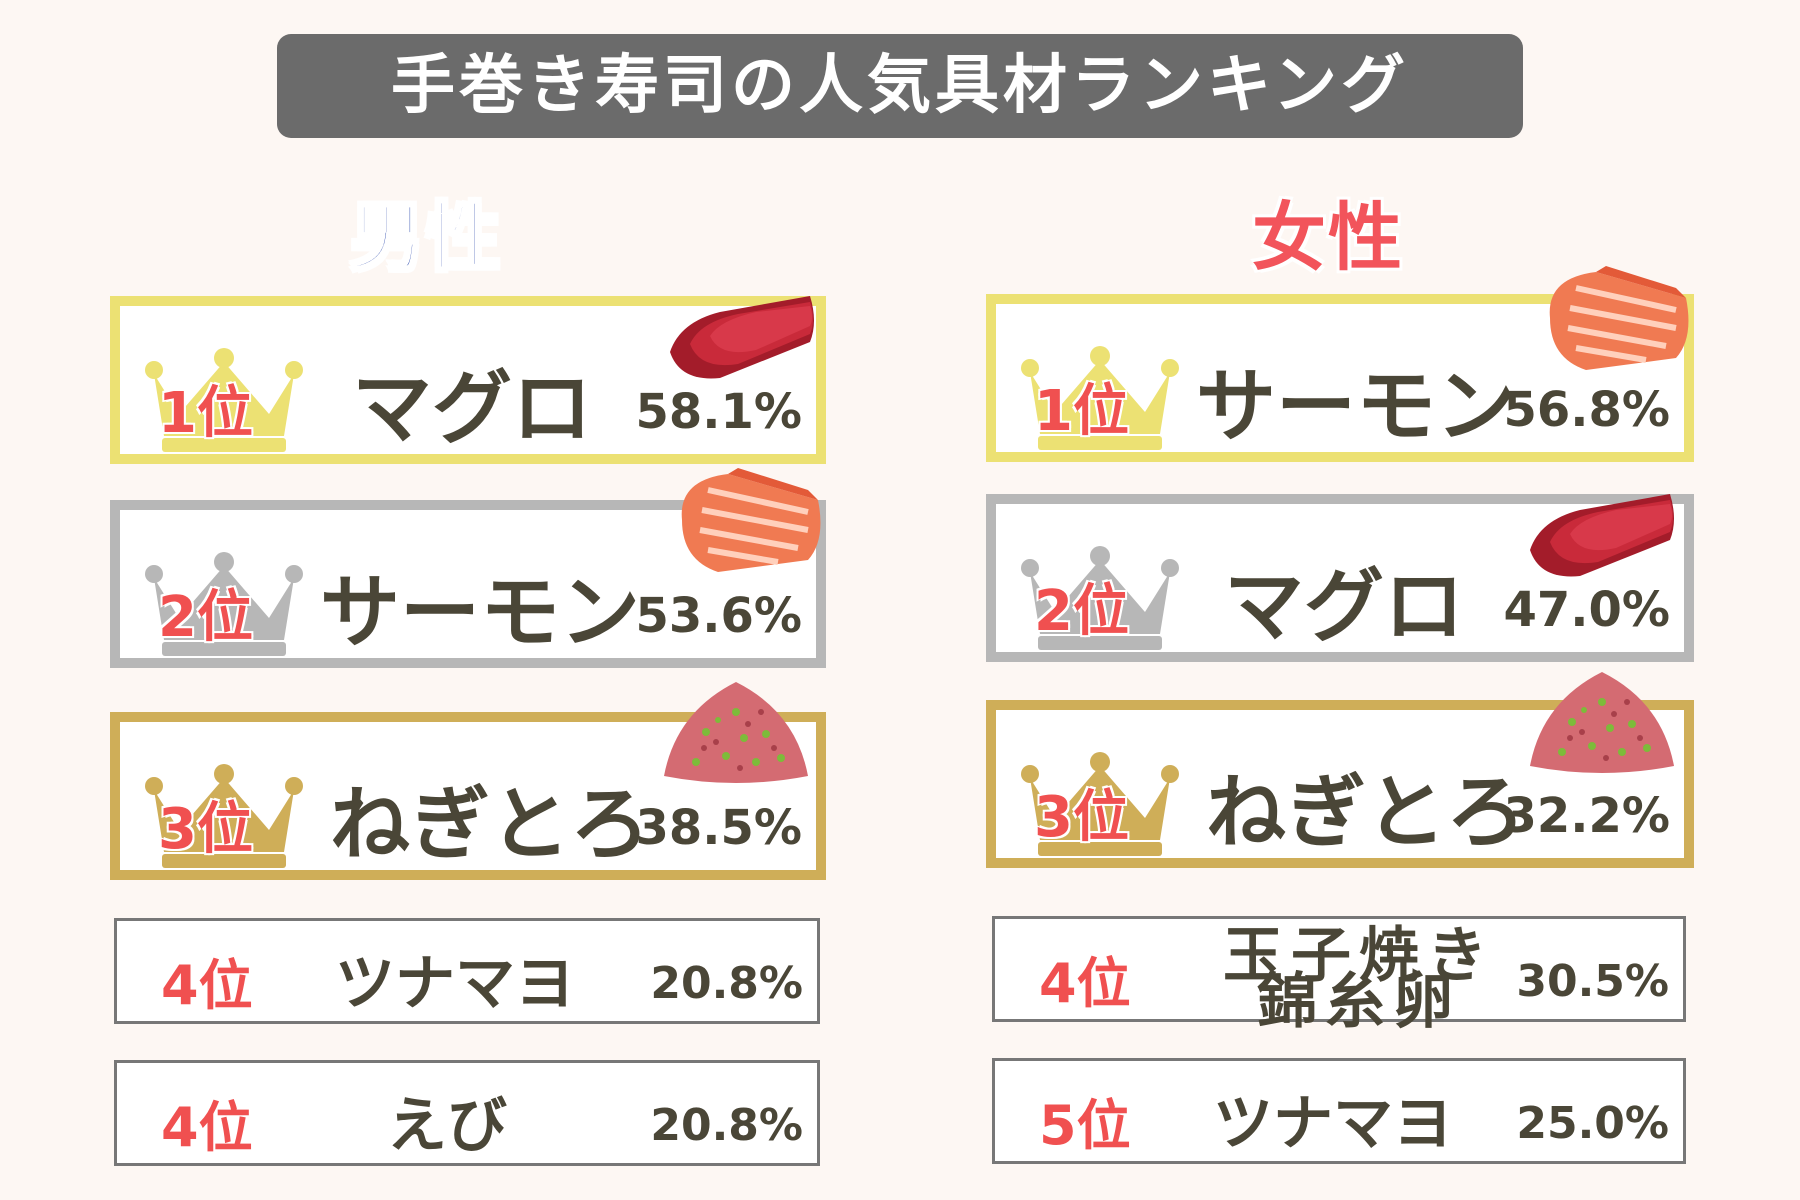 The height and width of the screenshot is (1200, 1800). What do you see at coordinates (718, 828) in the screenshot?
I see `item-percent: 38.5%` at bounding box center [718, 828].